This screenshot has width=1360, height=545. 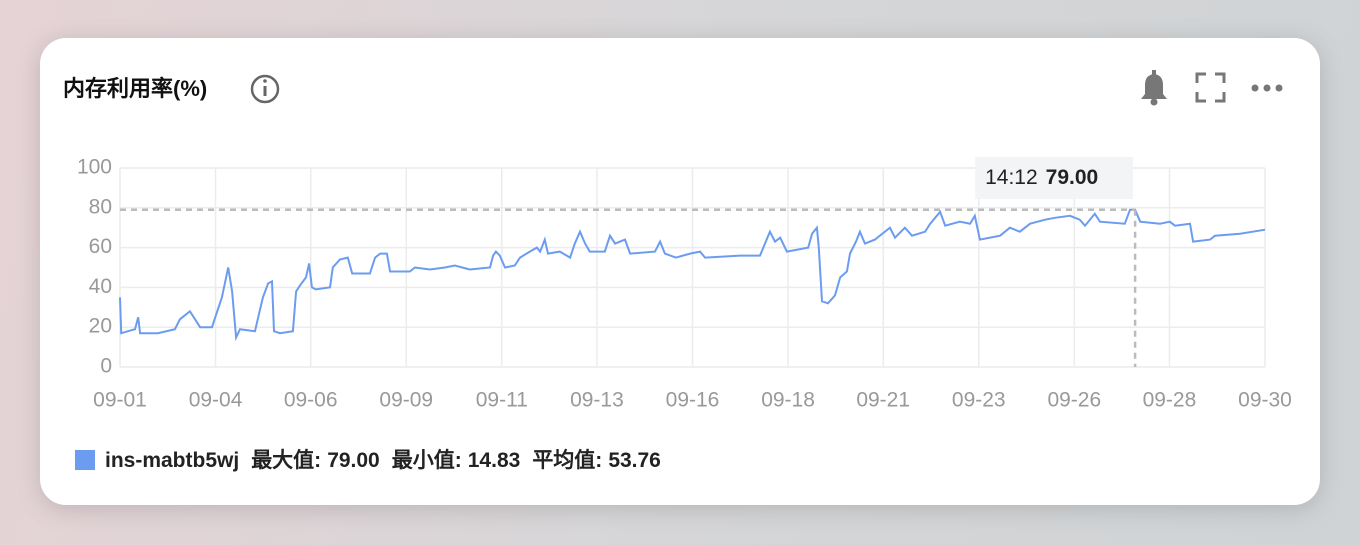 What do you see at coordinates (216, 400) in the screenshot?
I see `x-tick-label: 09-04` at bounding box center [216, 400].